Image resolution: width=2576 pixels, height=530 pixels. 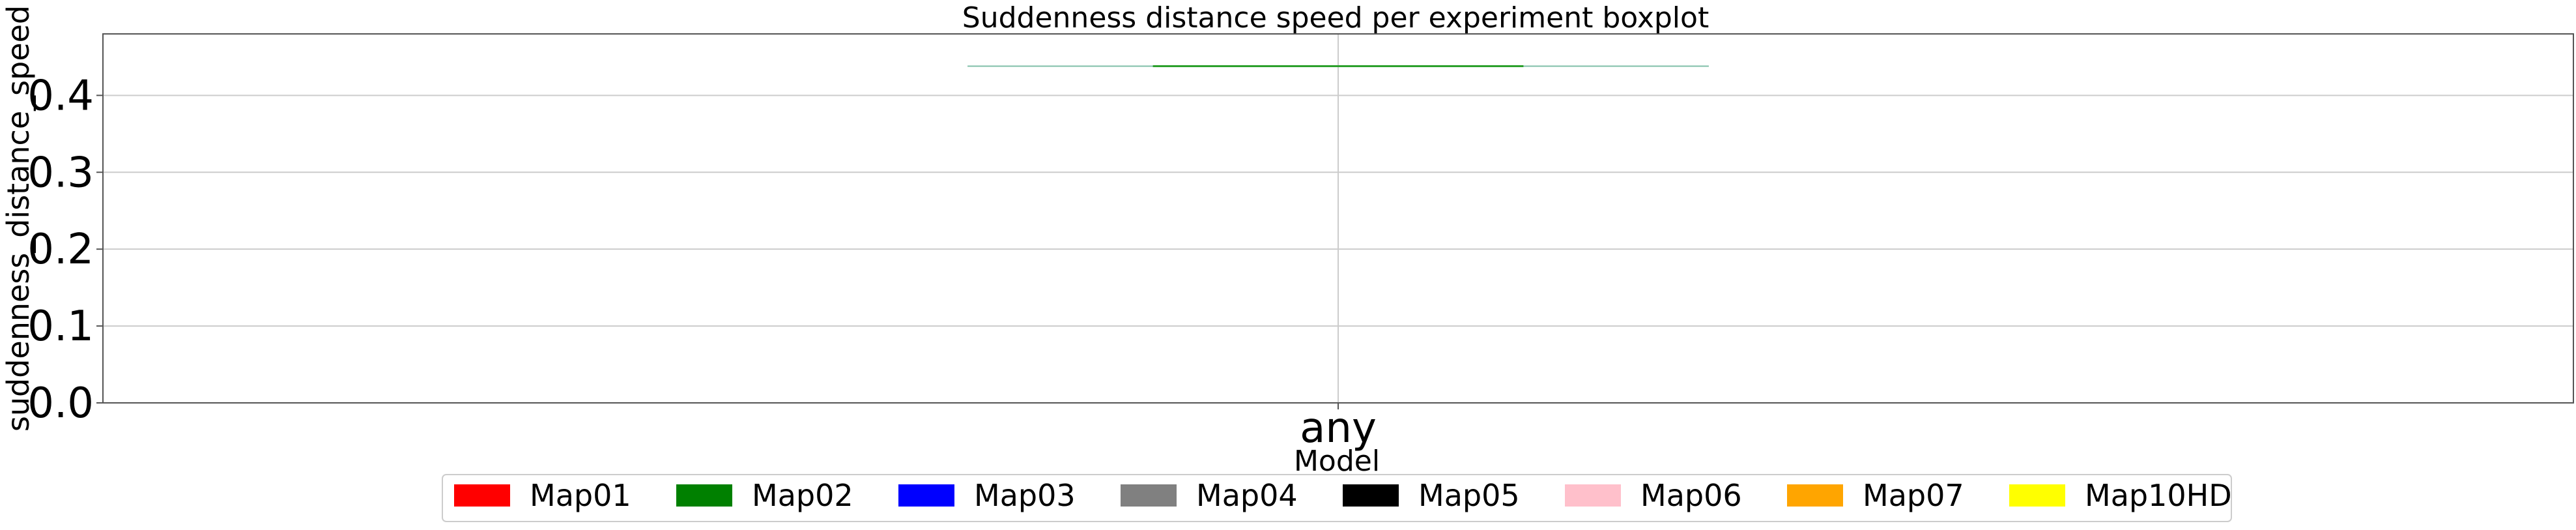 What do you see at coordinates (2158, 496) in the screenshot?
I see `legend-label: Map10HD` at bounding box center [2158, 496].